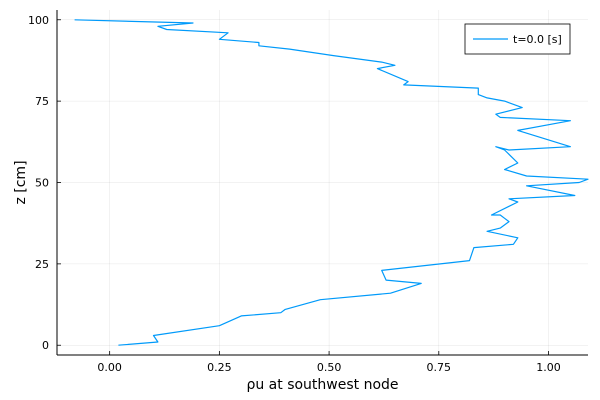 The width and height of the screenshot is (600, 400). I want to click on y-tick-label: 25, so click(42, 264).